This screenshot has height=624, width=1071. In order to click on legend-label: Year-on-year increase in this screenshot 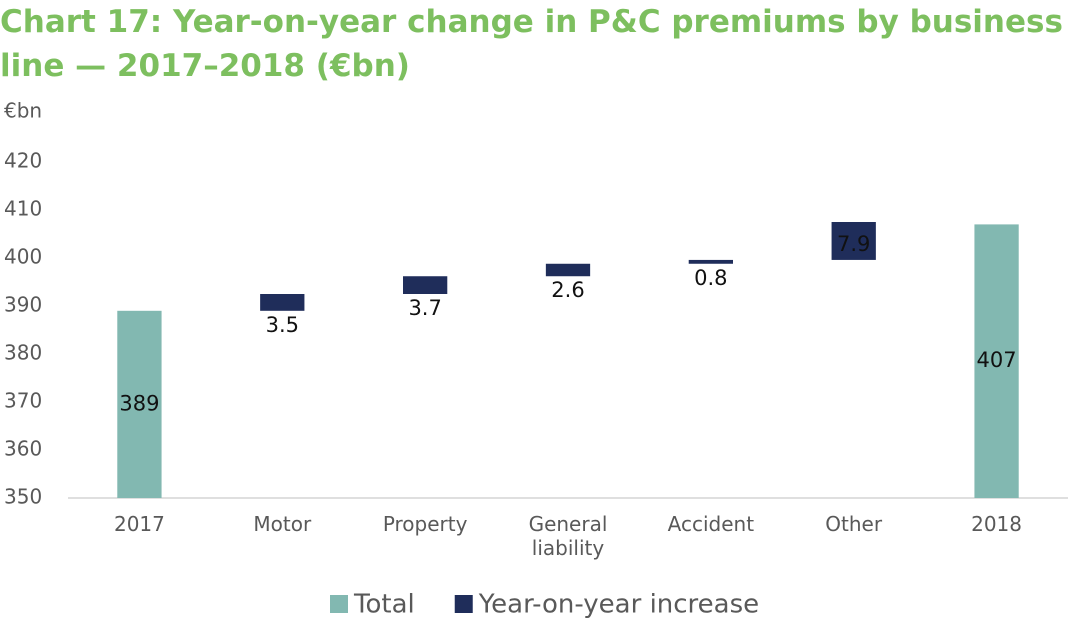, I will do `click(618, 605)`.